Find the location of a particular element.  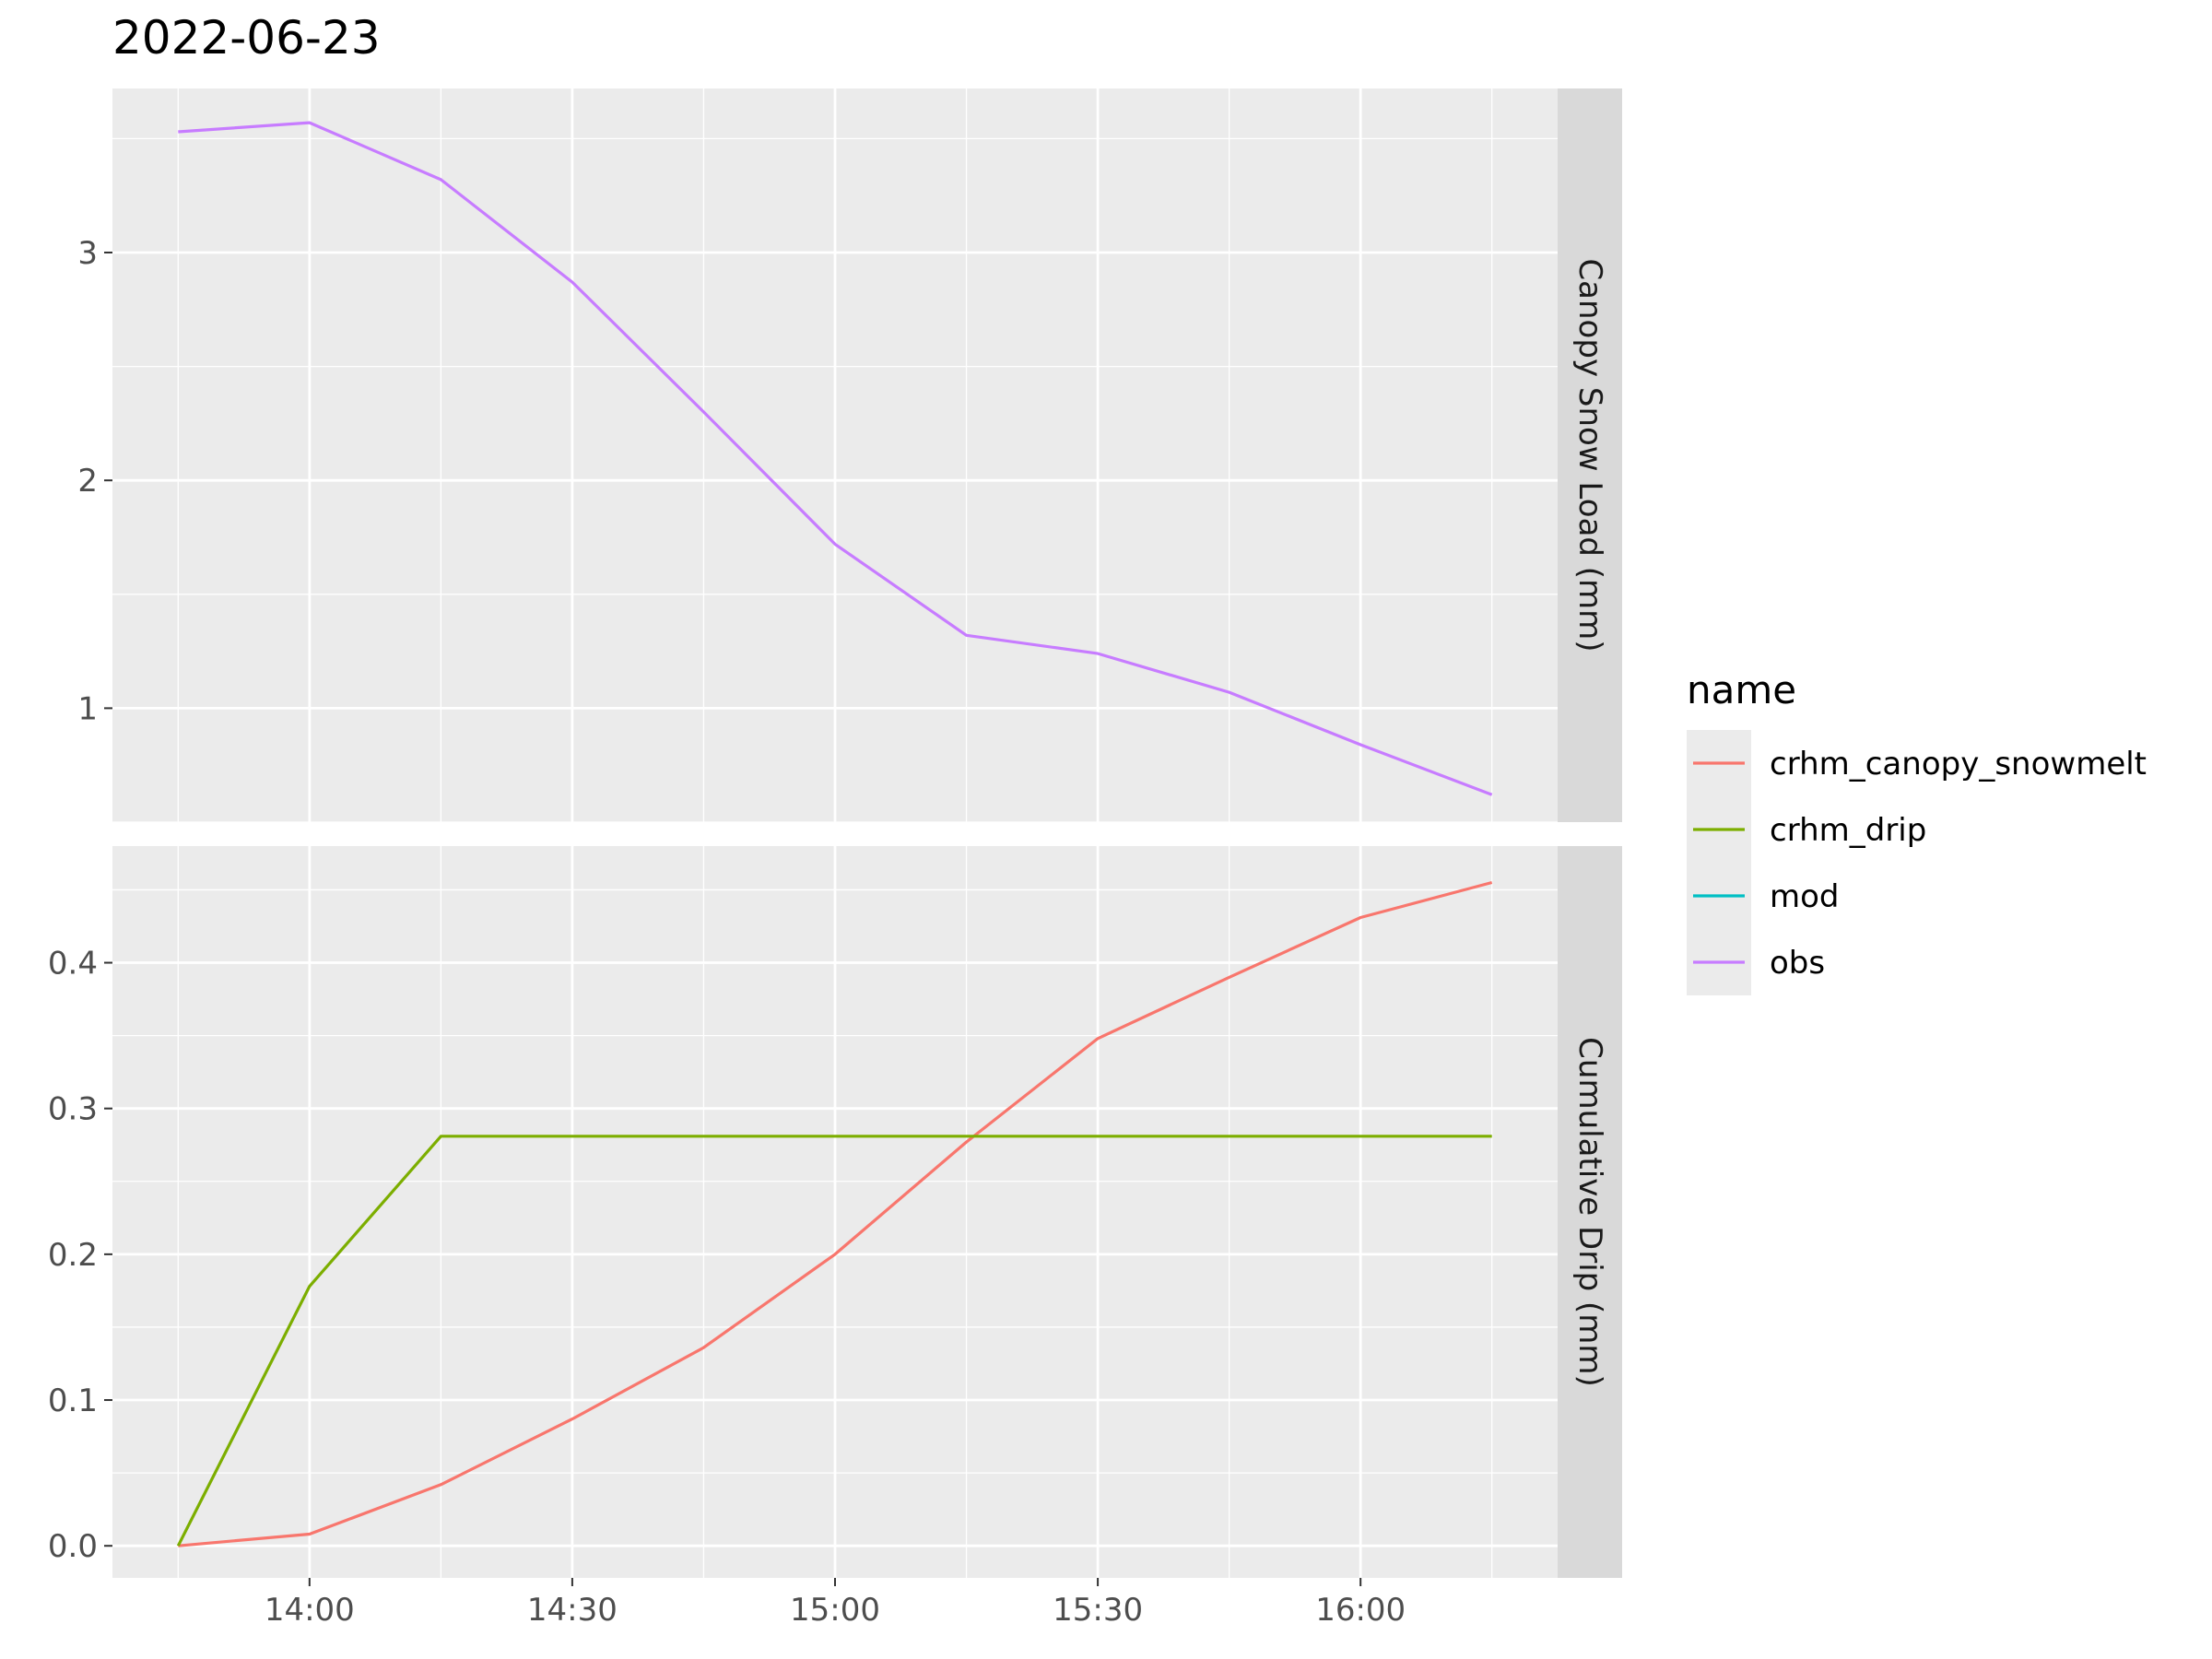

y-tick-label: 0.1 is located at coordinates (73, 1400).